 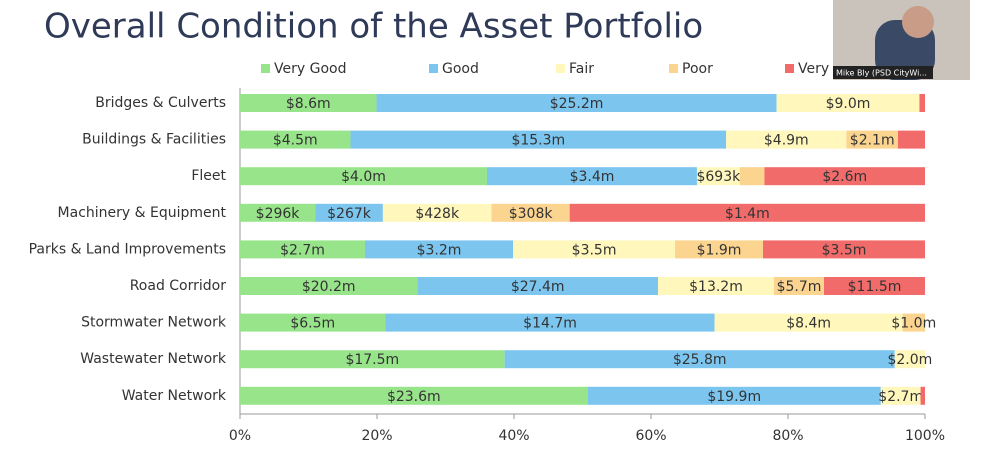 I want to click on data-label: $3.4m, so click(x=592, y=177).